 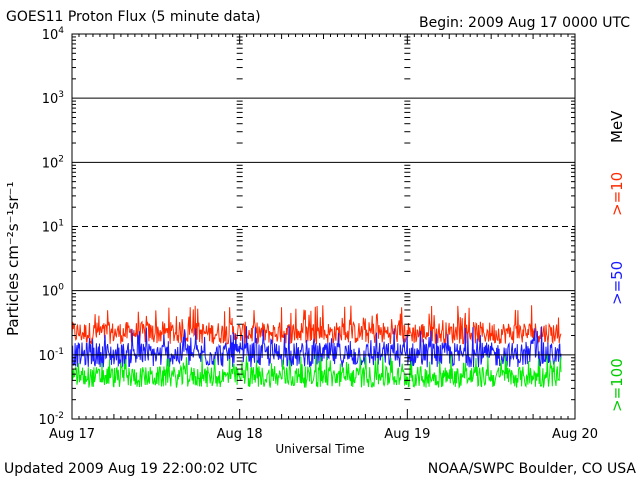 What do you see at coordinates (316, 325) in the screenshot?
I see `series-line-ge10` at bounding box center [316, 325].